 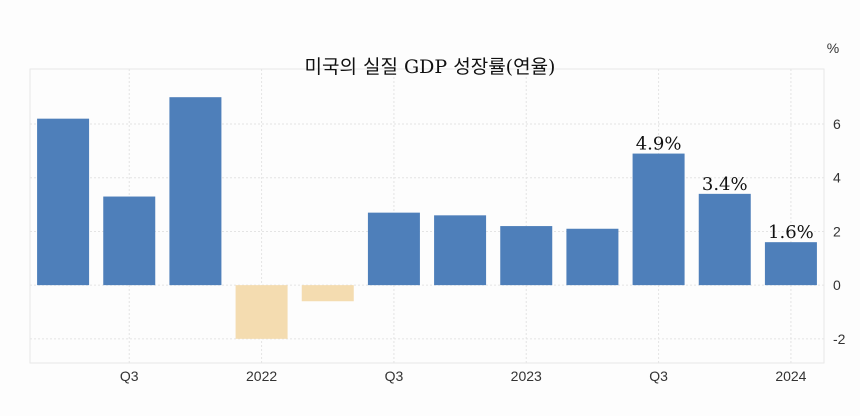 I want to click on bar-2023-q2, so click(x=592, y=257).